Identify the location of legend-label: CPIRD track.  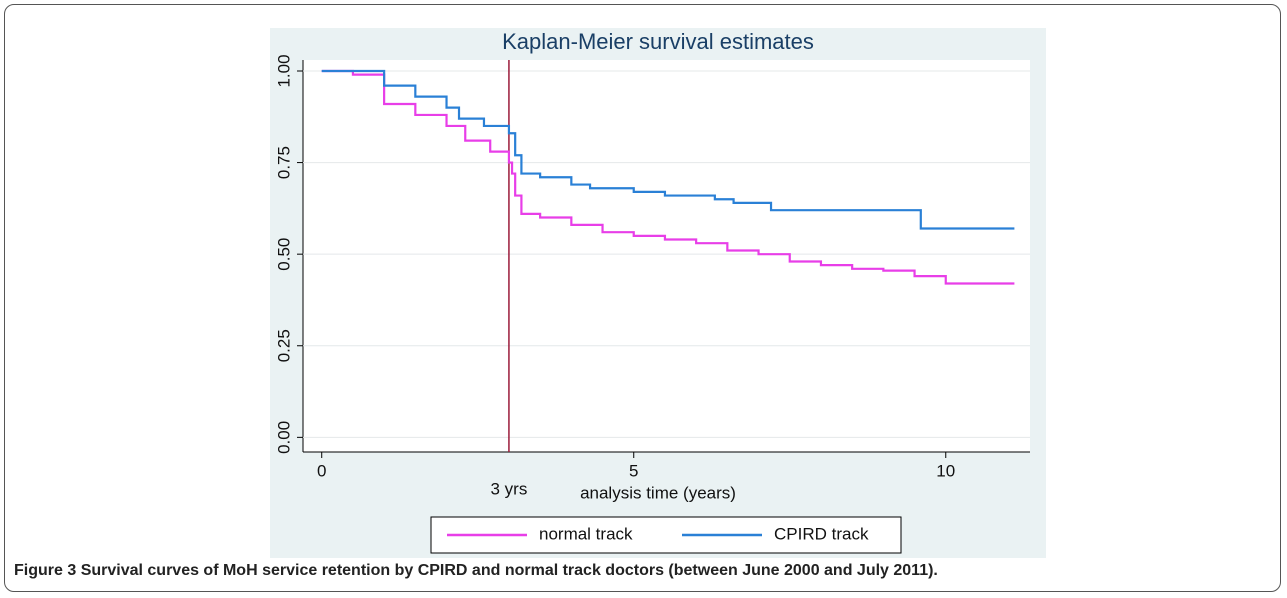
(821, 533).